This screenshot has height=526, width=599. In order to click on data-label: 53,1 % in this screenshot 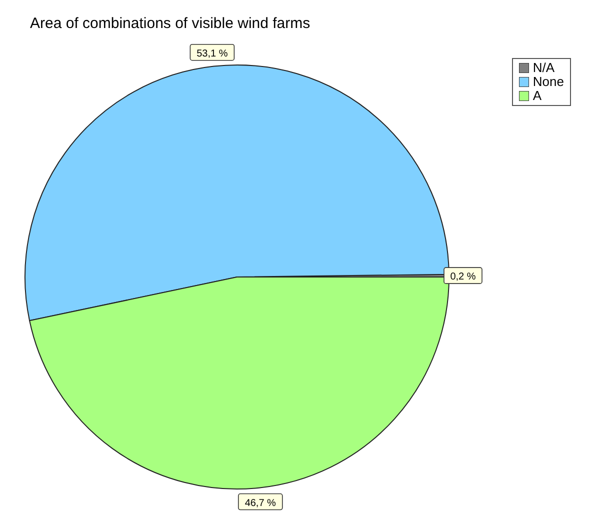, I will do `click(212, 54)`.